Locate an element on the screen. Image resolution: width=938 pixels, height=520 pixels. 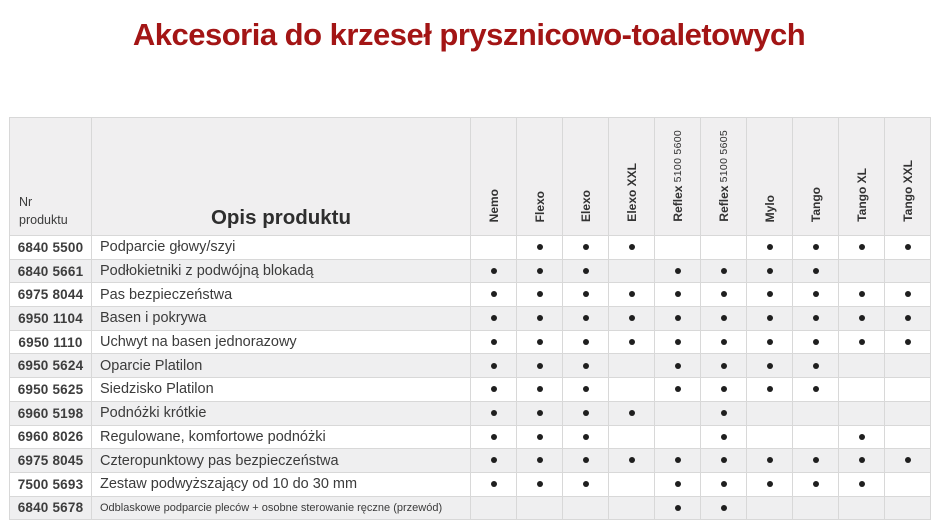
table-row: 6950 5625 Siedzisko Platilon is located at coordinates (470, 389).